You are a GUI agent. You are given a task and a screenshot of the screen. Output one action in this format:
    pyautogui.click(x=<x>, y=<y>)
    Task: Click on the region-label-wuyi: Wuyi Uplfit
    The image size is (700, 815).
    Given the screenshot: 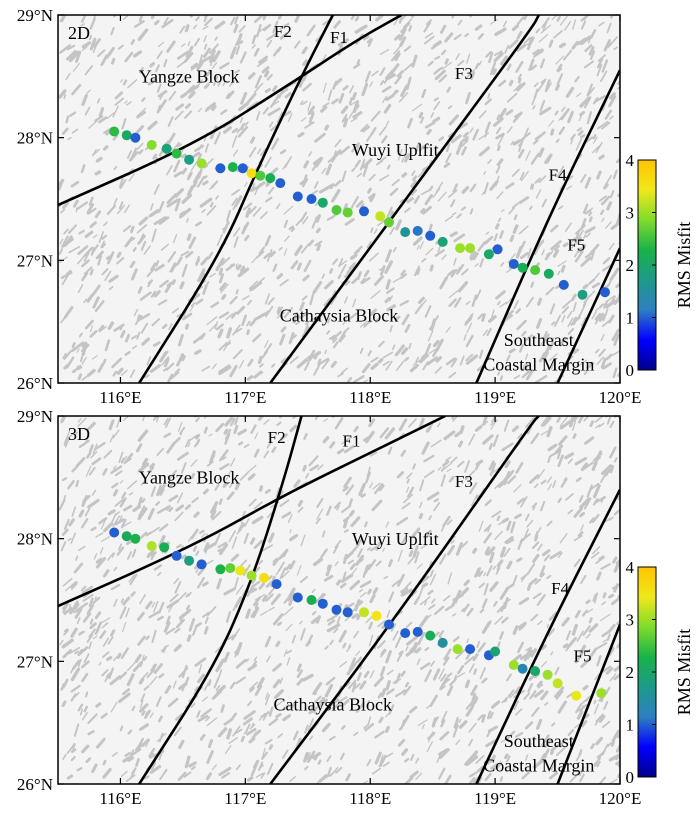 What is the action you would take?
    pyautogui.click(x=395, y=150)
    